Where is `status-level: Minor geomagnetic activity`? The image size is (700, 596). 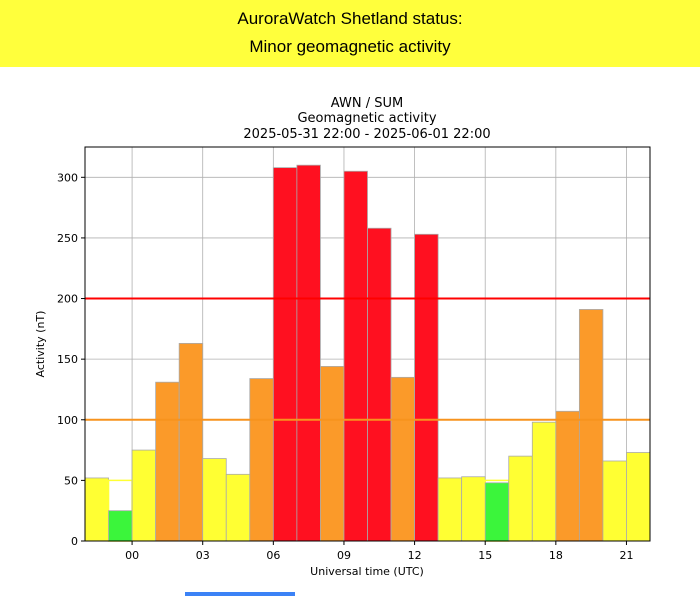
status-level: Minor geomagnetic activity is located at coordinates (350, 46).